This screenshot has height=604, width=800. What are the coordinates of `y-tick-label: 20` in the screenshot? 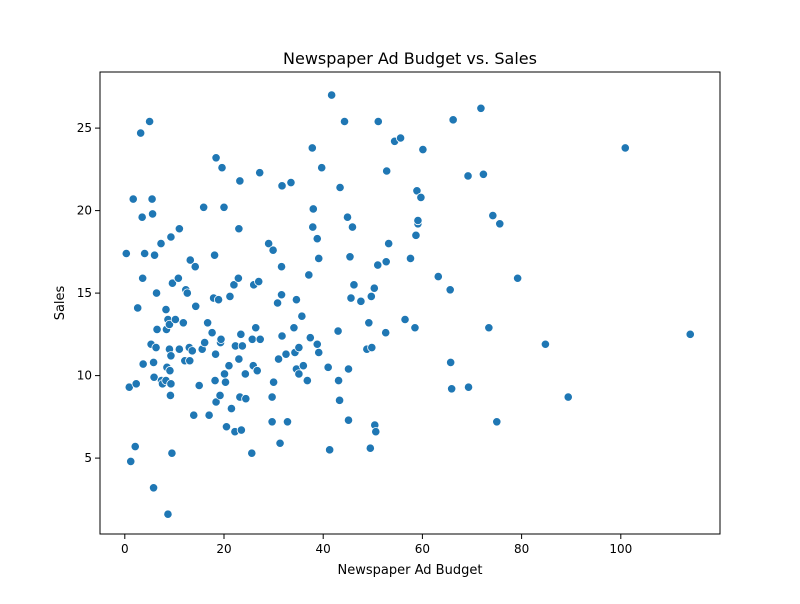 It's located at (84, 211).